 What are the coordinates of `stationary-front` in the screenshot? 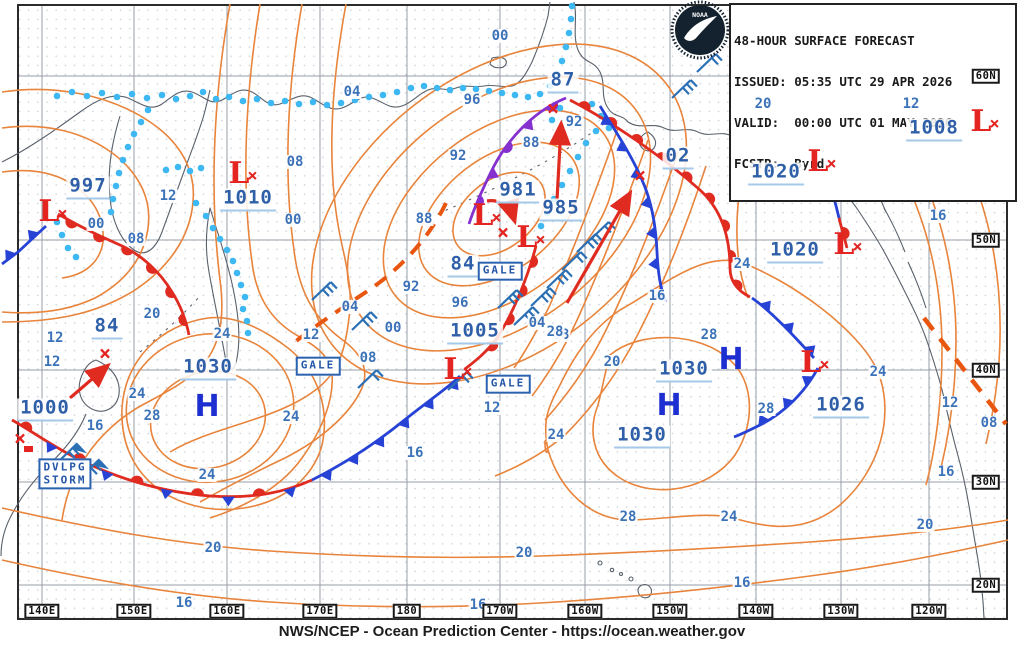 It's located at (162, 458).